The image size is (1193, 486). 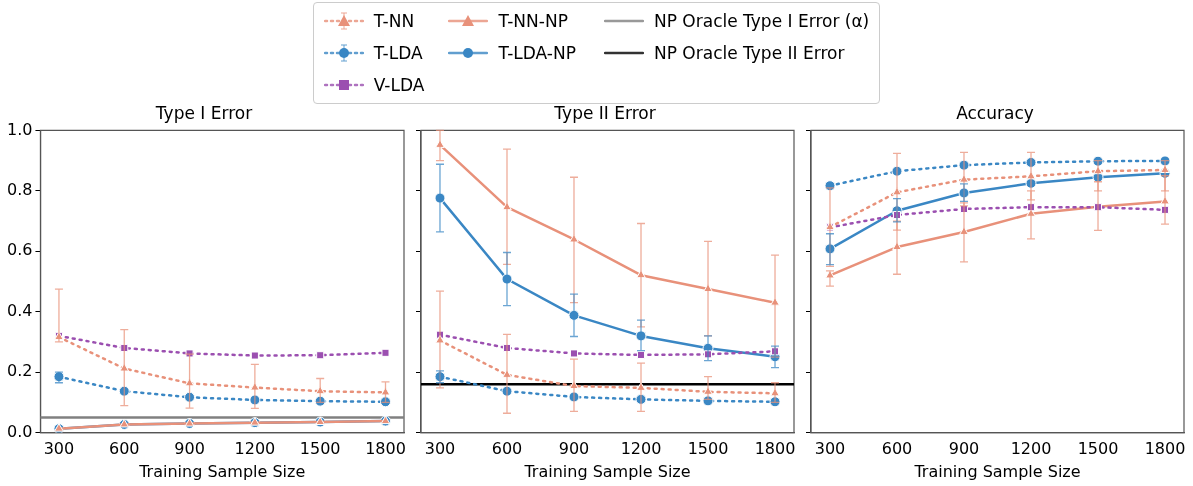 I want to click on legend-label: V-LDA, so click(x=399, y=85).